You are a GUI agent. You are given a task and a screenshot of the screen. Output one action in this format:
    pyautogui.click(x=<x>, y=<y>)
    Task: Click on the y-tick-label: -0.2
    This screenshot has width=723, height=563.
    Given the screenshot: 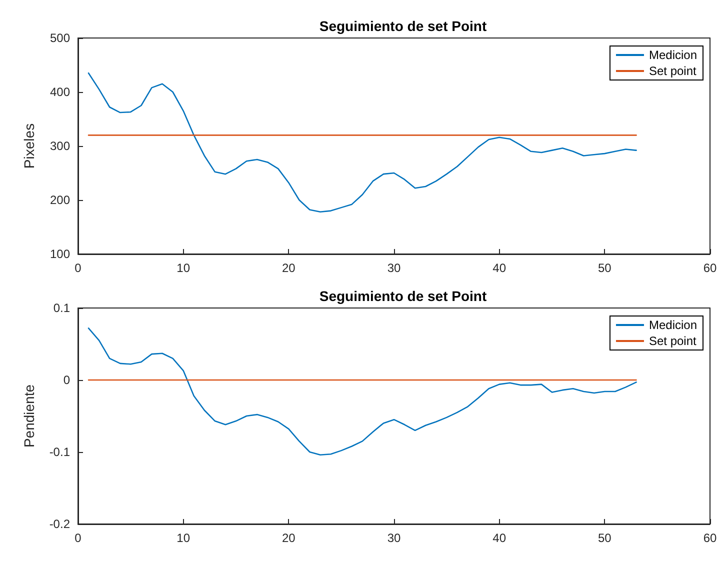 What is the action you would take?
    pyautogui.click(x=59, y=524)
    